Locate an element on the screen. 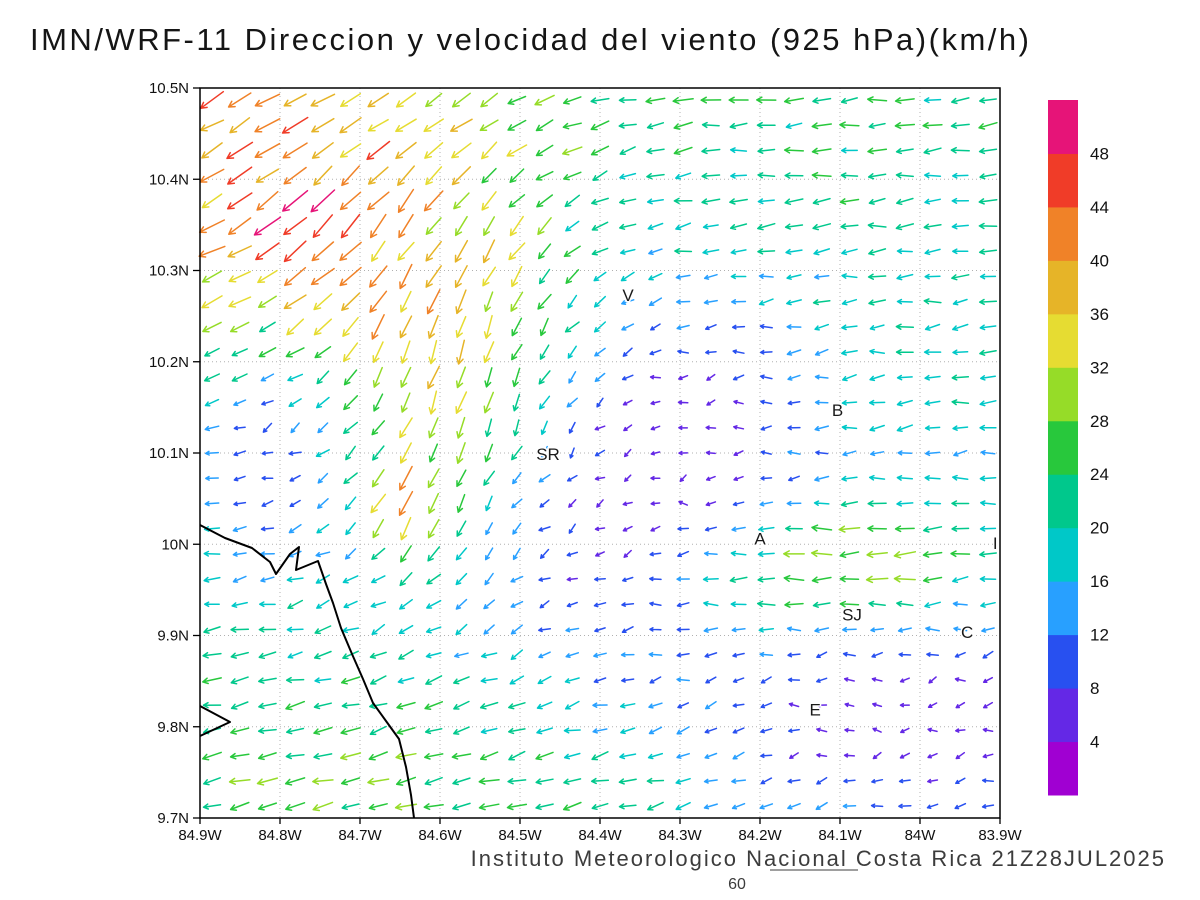 The image size is (1200, 900). y-tick-label: 9.8N is located at coordinates (173, 727).